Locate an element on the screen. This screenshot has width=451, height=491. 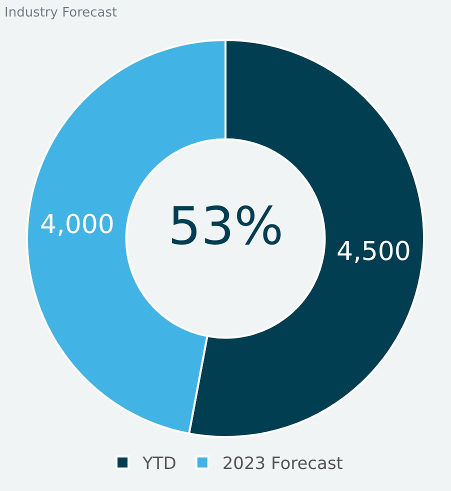
chart-title: Industry Forecast is located at coordinates (61, 12).